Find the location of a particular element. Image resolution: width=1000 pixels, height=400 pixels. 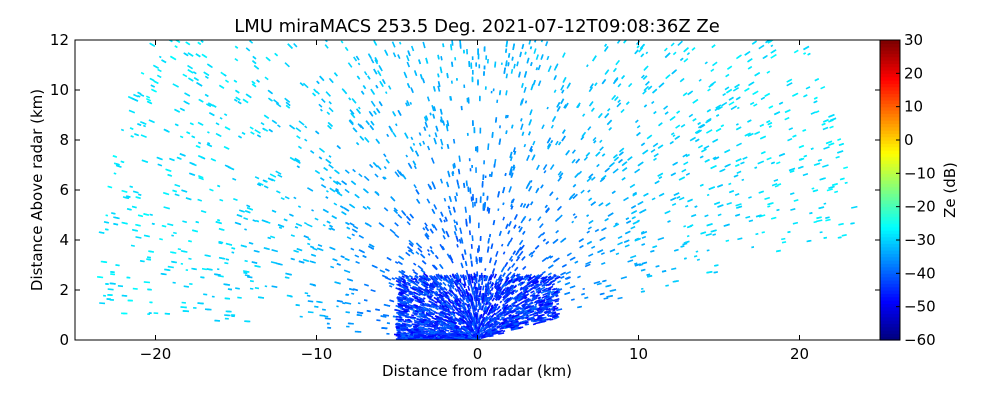

colorbar-tick-label: −40 is located at coordinates (920, 273).